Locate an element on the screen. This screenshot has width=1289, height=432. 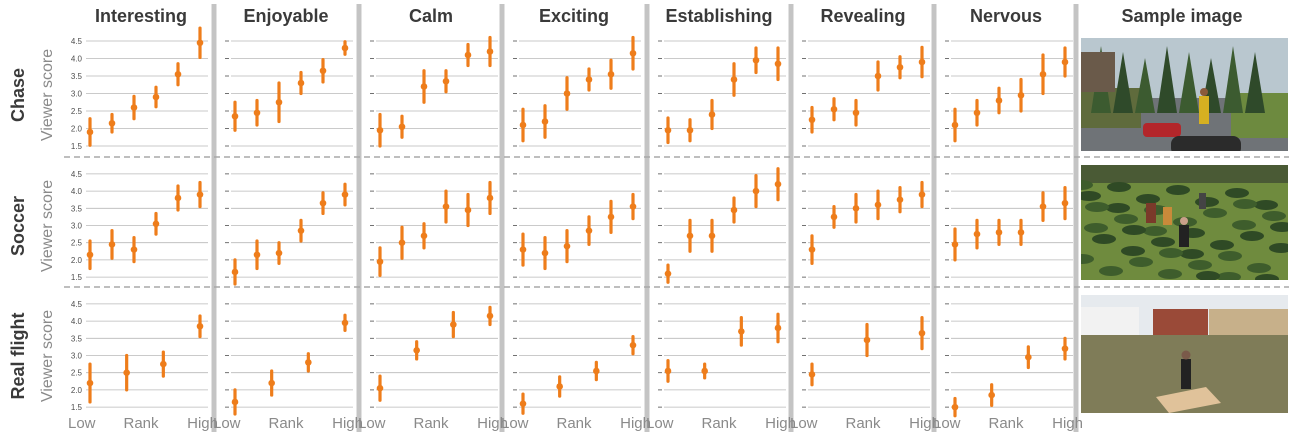
column-title: Calm is located at coordinates (431, 16).